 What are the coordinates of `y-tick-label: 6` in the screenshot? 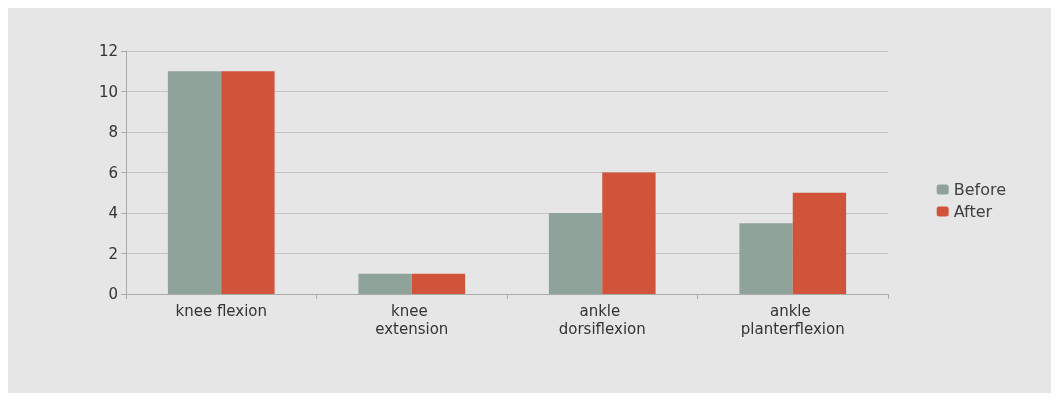 It's located at (113, 172).